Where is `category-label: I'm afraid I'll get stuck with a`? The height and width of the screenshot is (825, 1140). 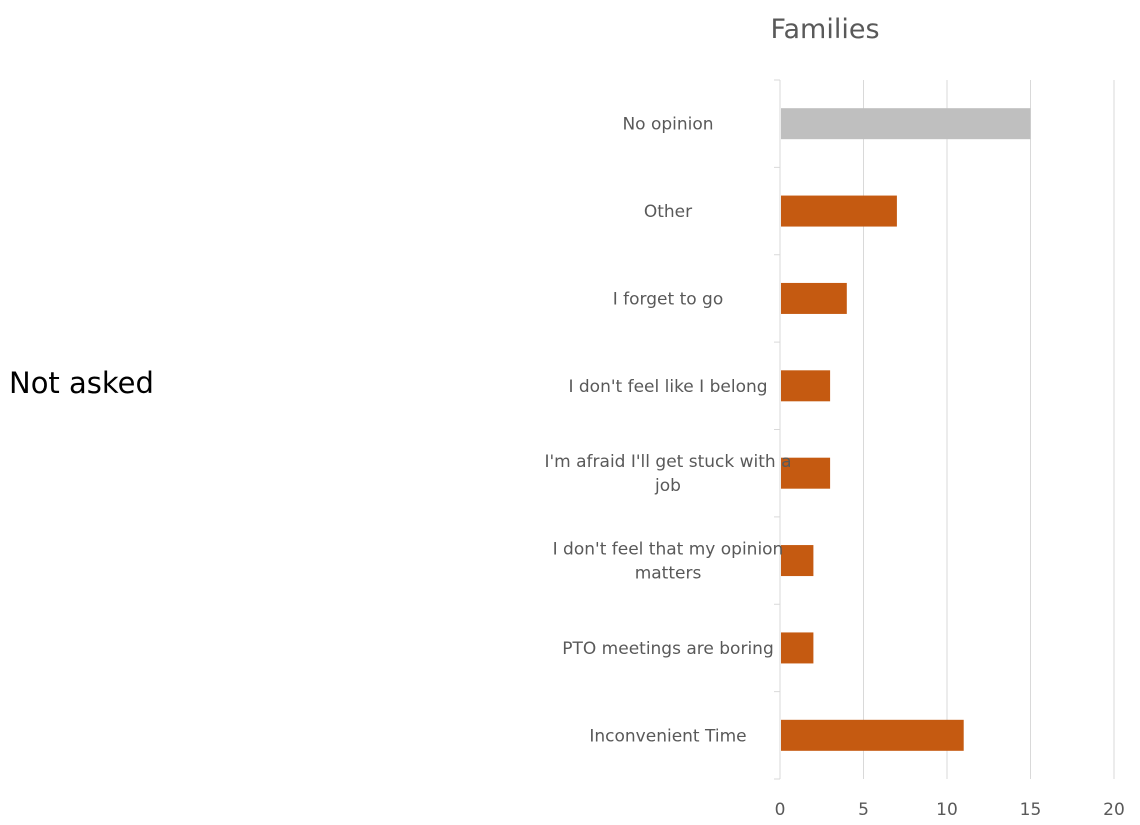 category-label: I'm afraid I'll get stuck with a is located at coordinates (667, 462).